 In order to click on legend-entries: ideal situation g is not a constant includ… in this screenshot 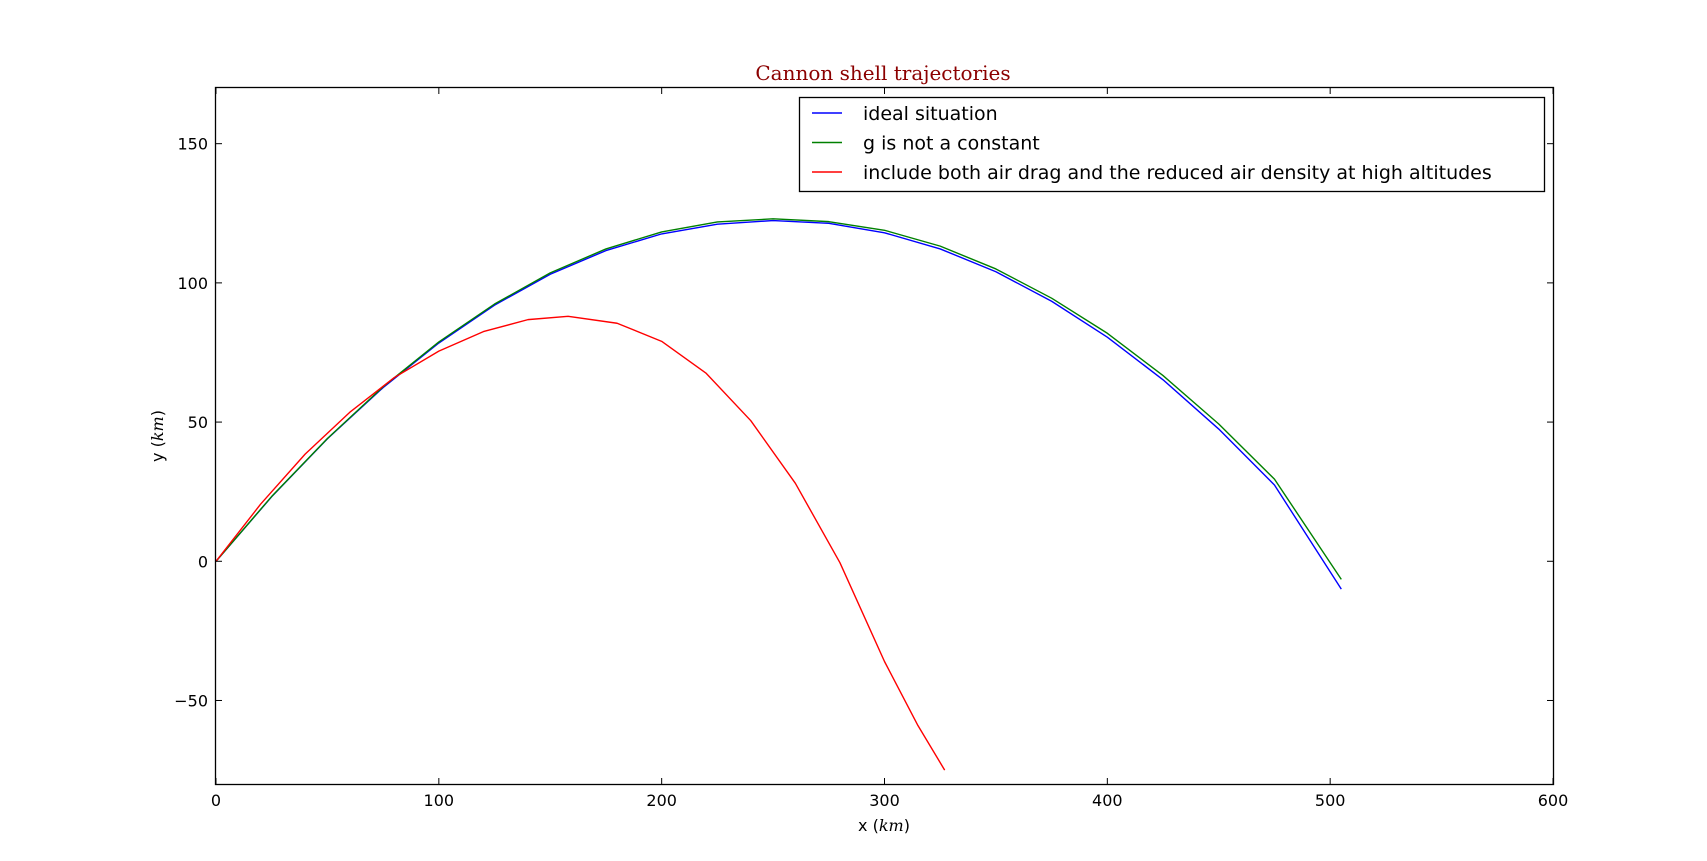, I will do `click(1152, 143)`.